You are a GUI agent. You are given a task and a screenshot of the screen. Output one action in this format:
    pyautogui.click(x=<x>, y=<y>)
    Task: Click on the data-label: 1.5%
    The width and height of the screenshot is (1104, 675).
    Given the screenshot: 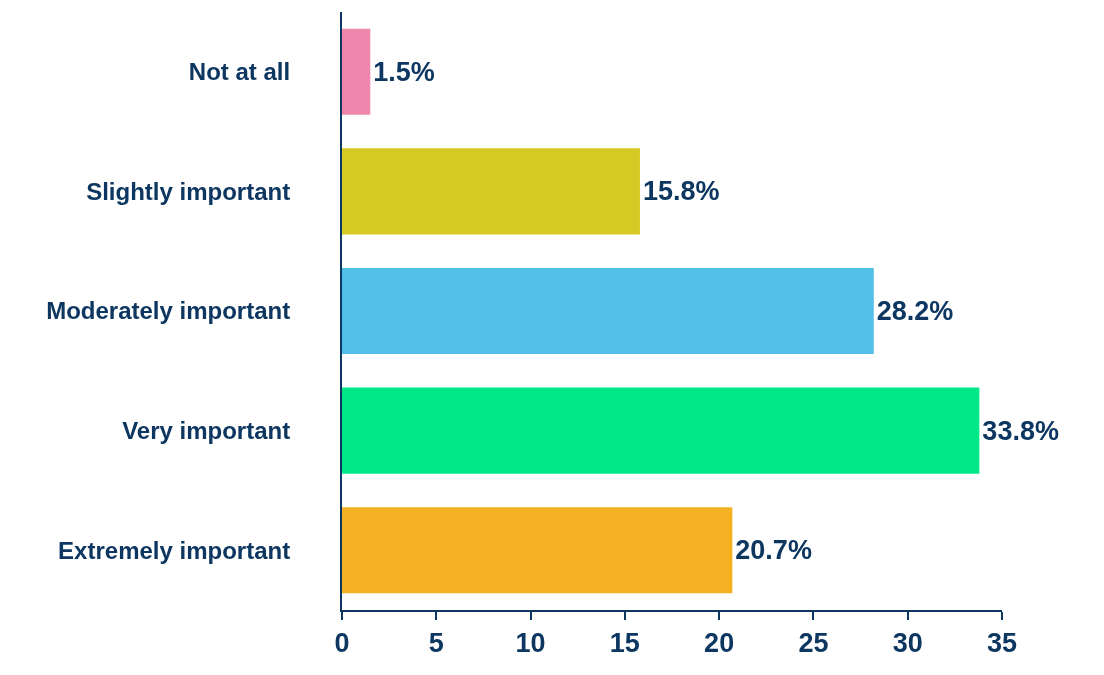 What is the action you would take?
    pyautogui.click(x=404, y=71)
    